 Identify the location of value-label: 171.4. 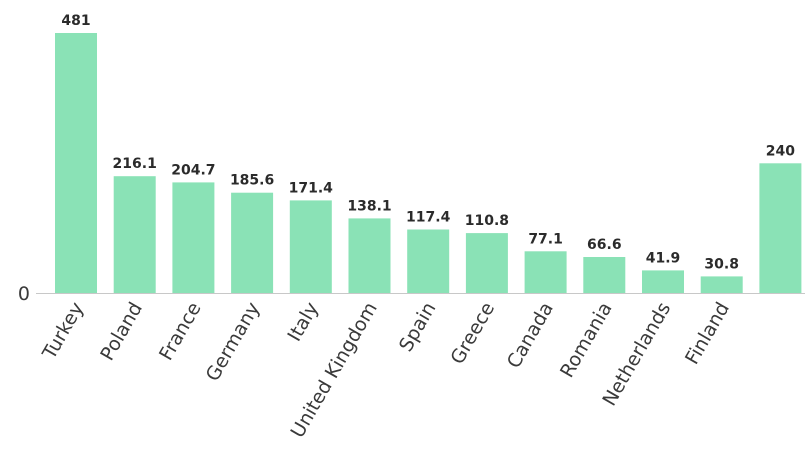
(311, 188).